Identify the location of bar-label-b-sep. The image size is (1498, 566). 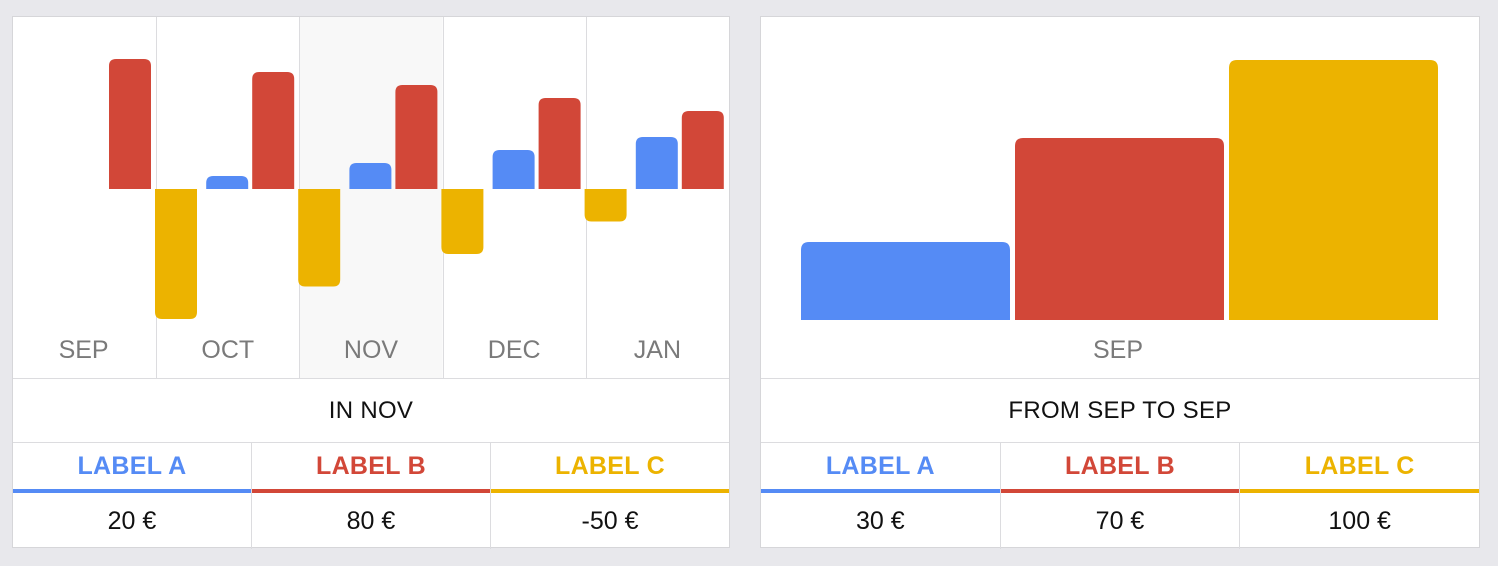
(130, 124).